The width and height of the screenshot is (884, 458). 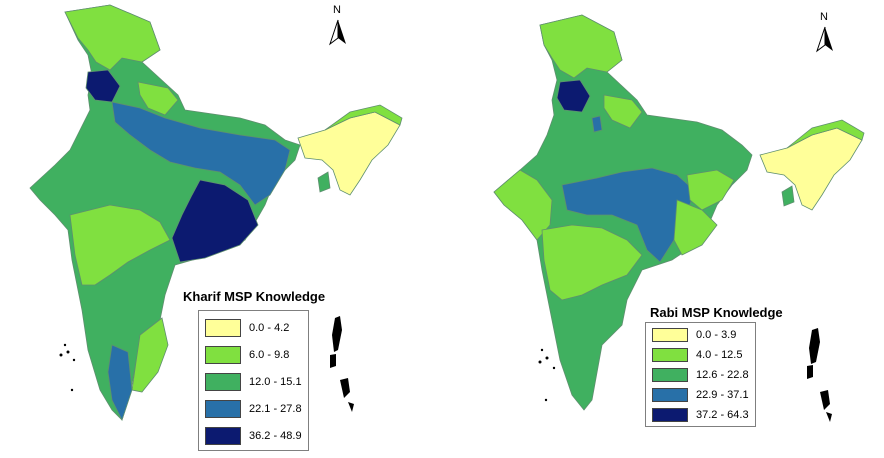 I want to click on legend-row: 12.6 - 22.8, so click(x=700, y=375).